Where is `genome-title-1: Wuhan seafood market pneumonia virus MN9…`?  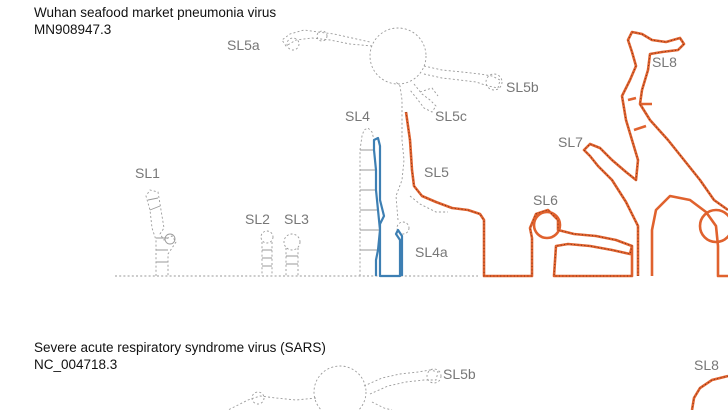 genome-title-1: Wuhan seafood market pneumonia virus MN9… is located at coordinates (155, 21).